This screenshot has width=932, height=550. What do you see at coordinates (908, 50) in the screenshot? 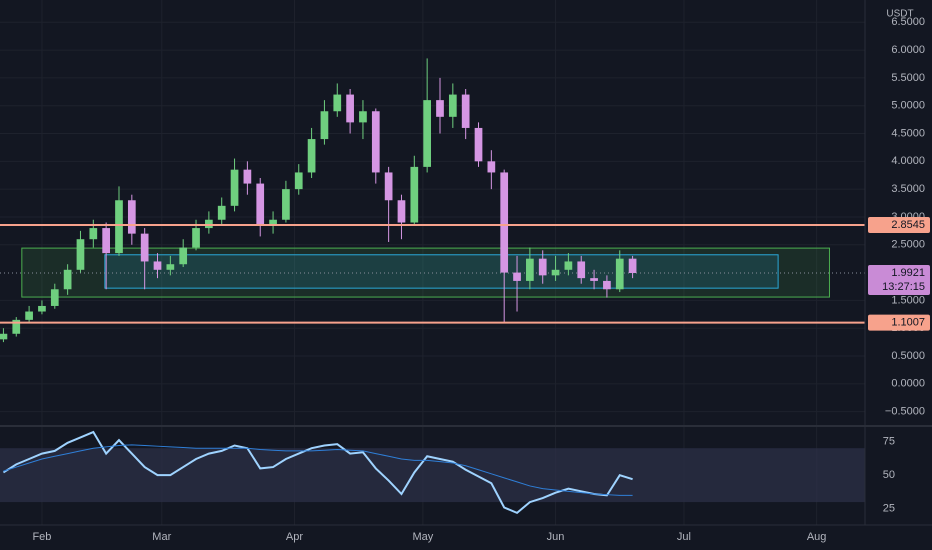
I see `y-tick-label: 6.0000` at bounding box center [908, 50].